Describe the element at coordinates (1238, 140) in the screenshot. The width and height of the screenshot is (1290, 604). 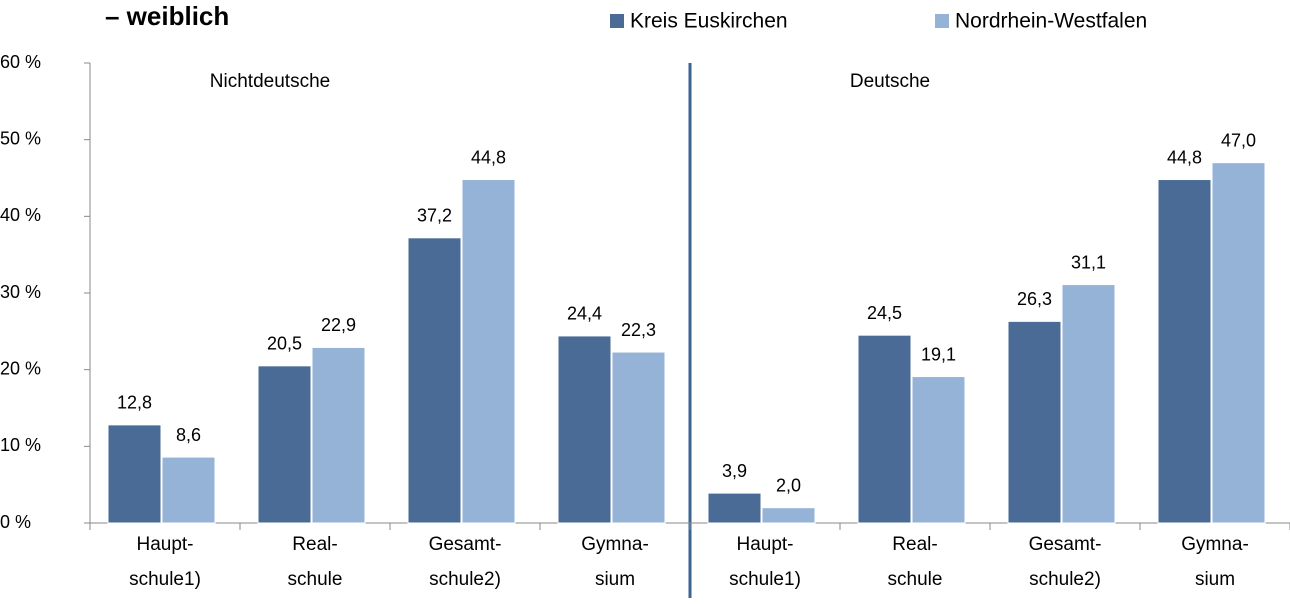
I see `value-label: 47,0` at that location.